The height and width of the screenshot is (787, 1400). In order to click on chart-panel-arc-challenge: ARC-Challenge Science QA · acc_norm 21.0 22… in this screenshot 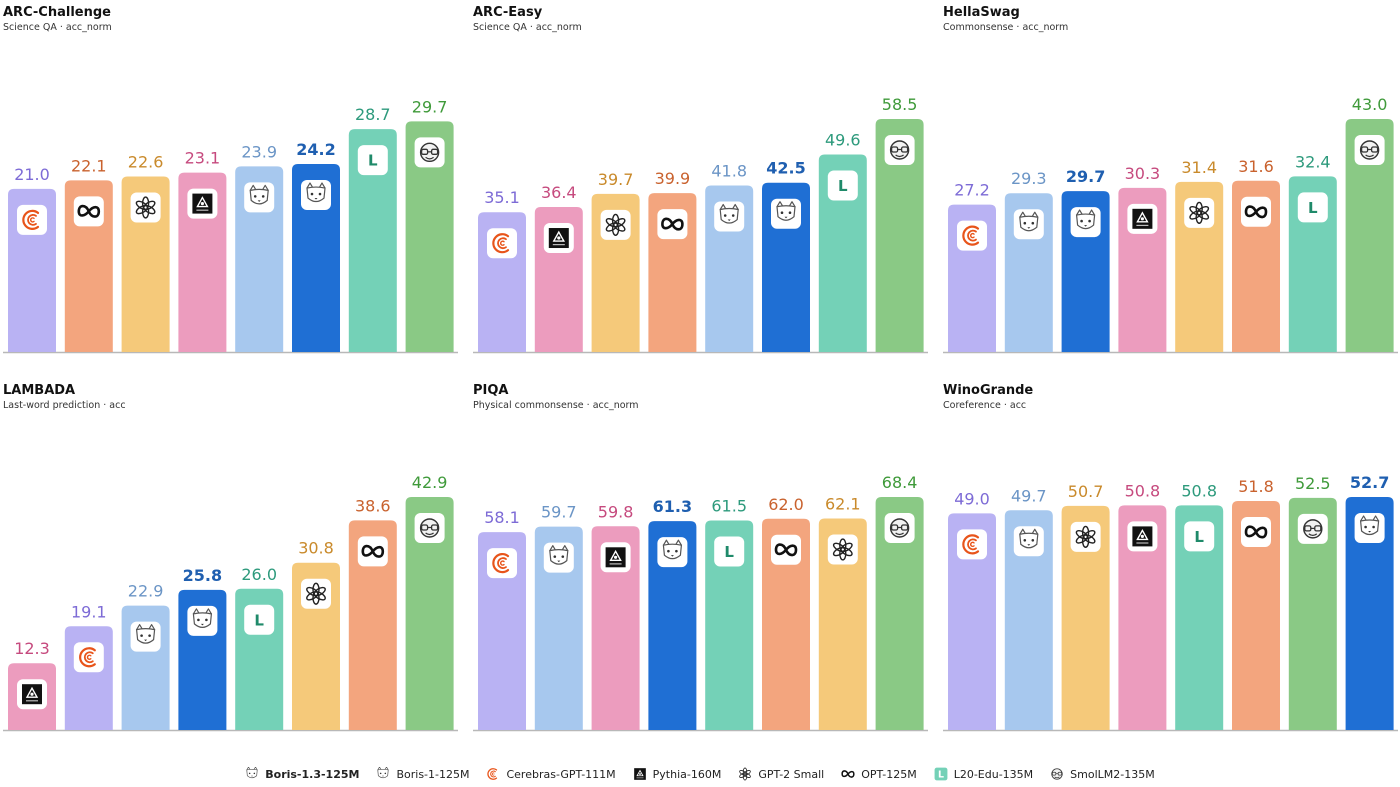, I will do `click(230, 179)`.